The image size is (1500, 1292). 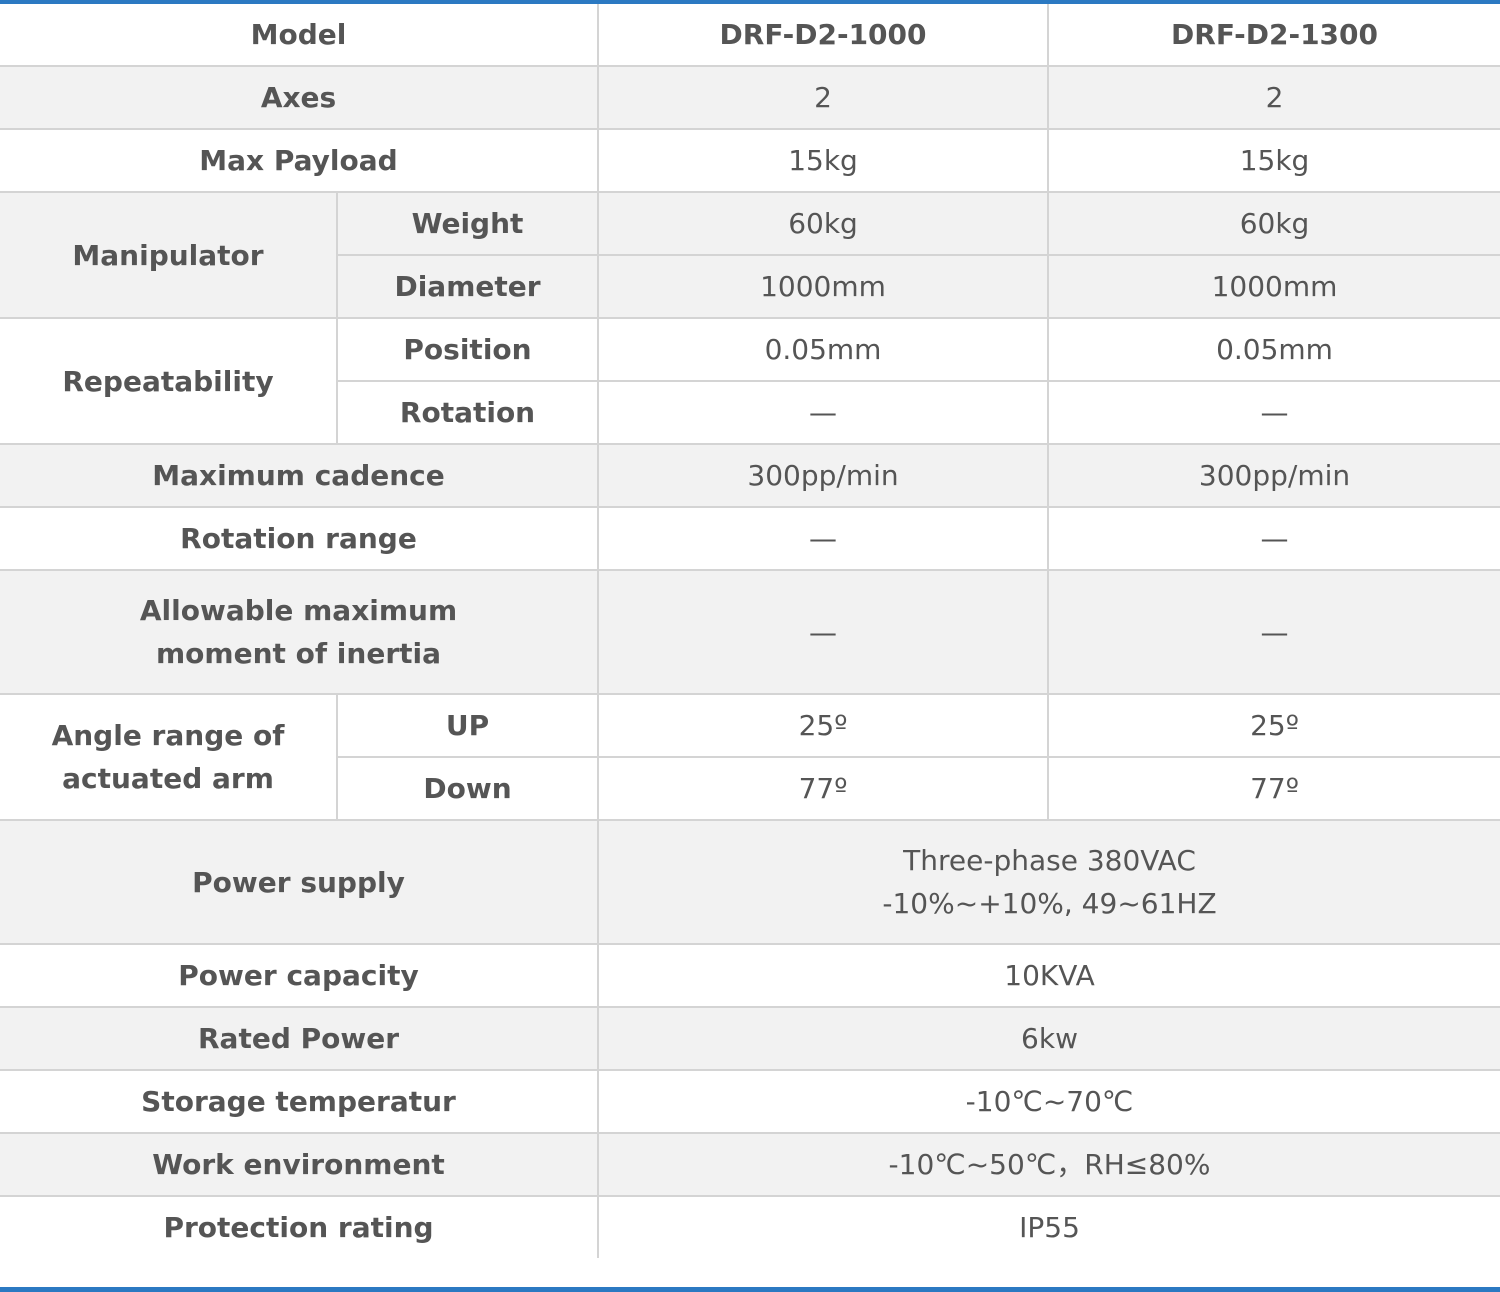 I want to click on cell-value-merged: -10℃~70℃, so click(x=1048, y=1101).